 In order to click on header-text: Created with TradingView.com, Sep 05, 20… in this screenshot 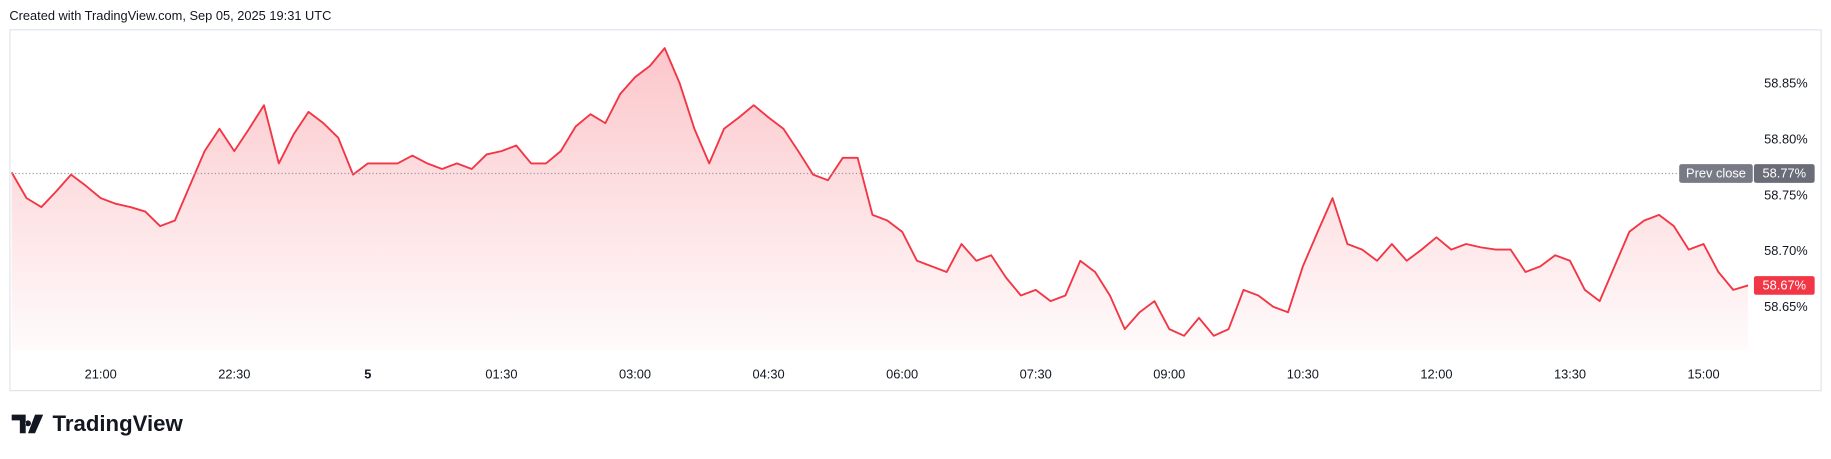, I will do `click(170, 15)`.